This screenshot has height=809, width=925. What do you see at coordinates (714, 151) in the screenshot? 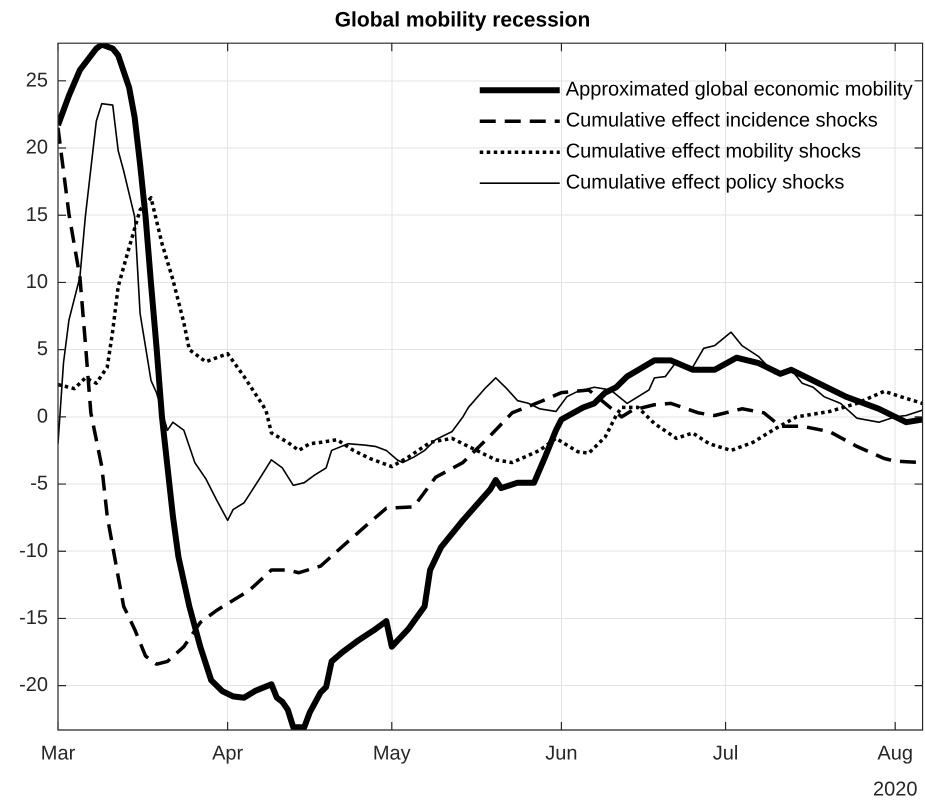
I see `legend-label: Cumulative effect mobility shocks` at bounding box center [714, 151].